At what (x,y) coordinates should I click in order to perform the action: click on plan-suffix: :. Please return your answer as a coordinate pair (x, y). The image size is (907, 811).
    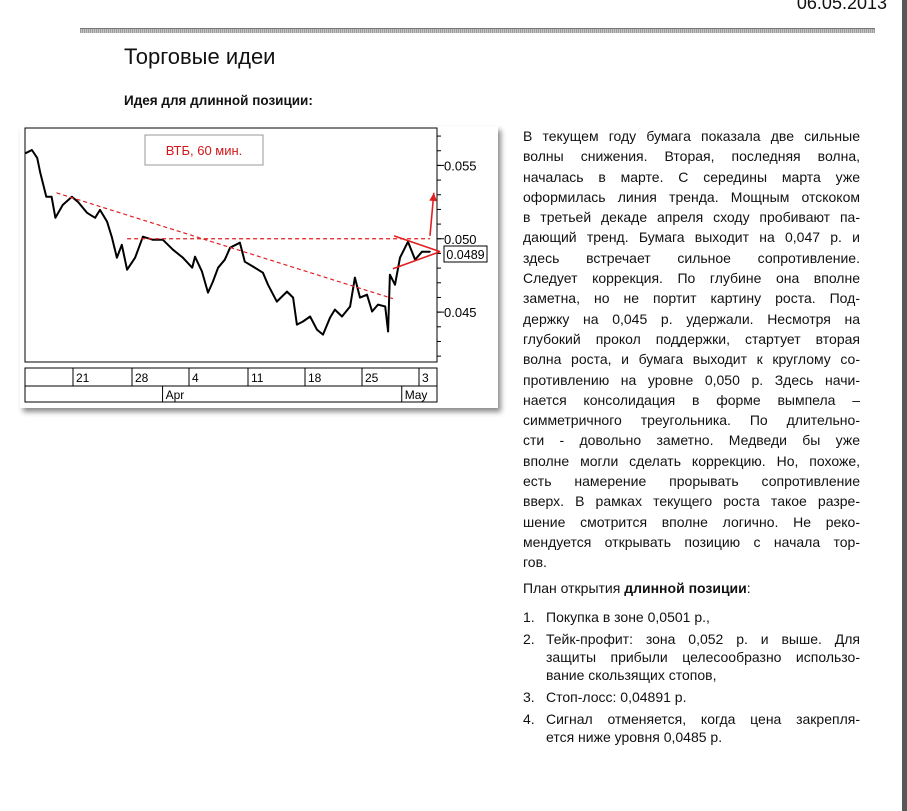
    Looking at the image, I should click on (748, 588).